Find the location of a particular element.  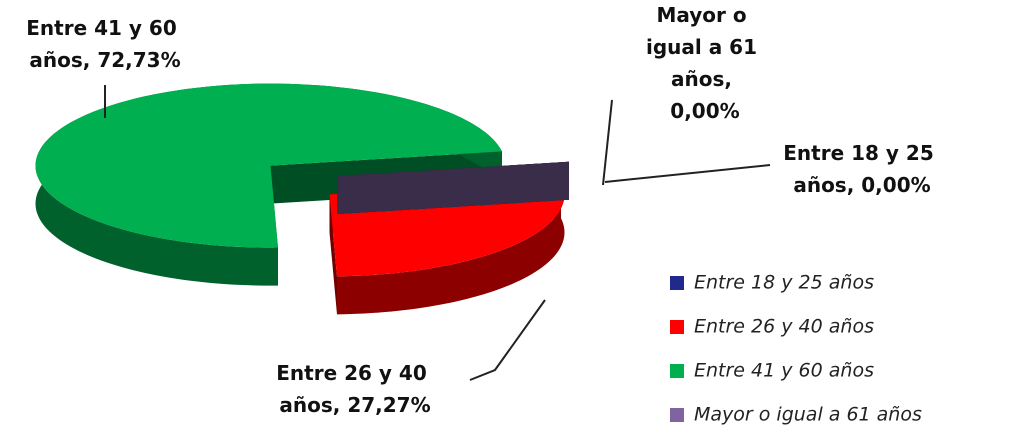

slice is located at coordinates (453, 188).